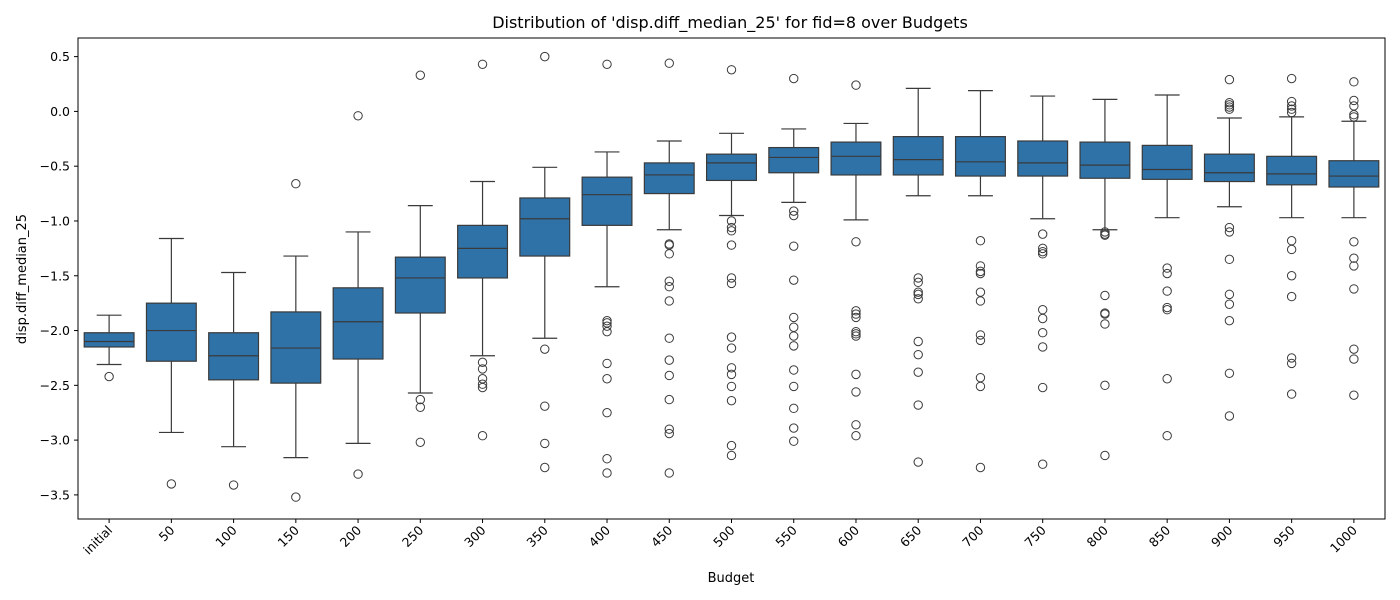 The image size is (1400, 600). What do you see at coordinates (537, 536) in the screenshot?
I see `x-tick-label: 350` at bounding box center [537, 536].